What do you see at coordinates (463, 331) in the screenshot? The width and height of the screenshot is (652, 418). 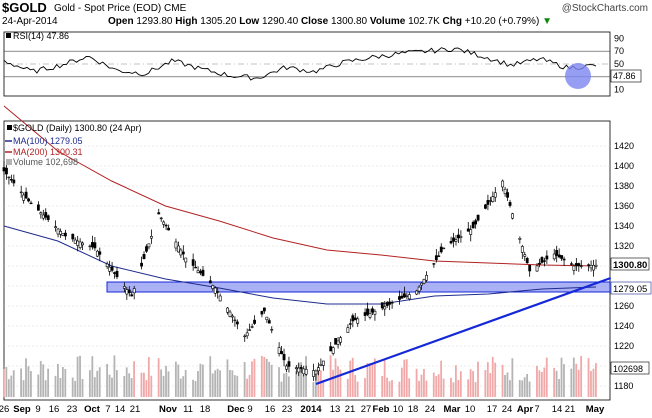 I see `support-trendline` at bounding box center [463, 331].